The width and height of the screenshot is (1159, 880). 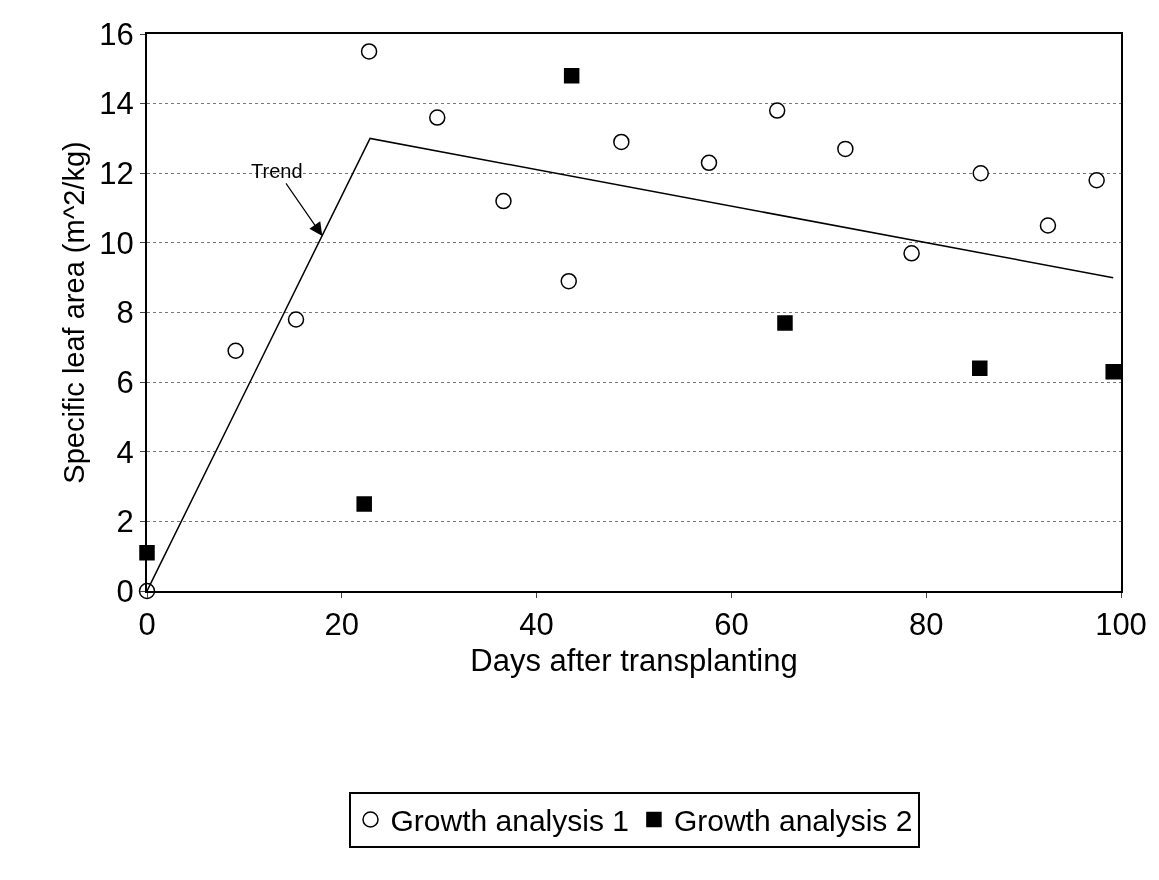 What do you see at coordinates (536, 625) in the screenshot?
I see `x-tick-label: 40` at bounding box center [536, 625].